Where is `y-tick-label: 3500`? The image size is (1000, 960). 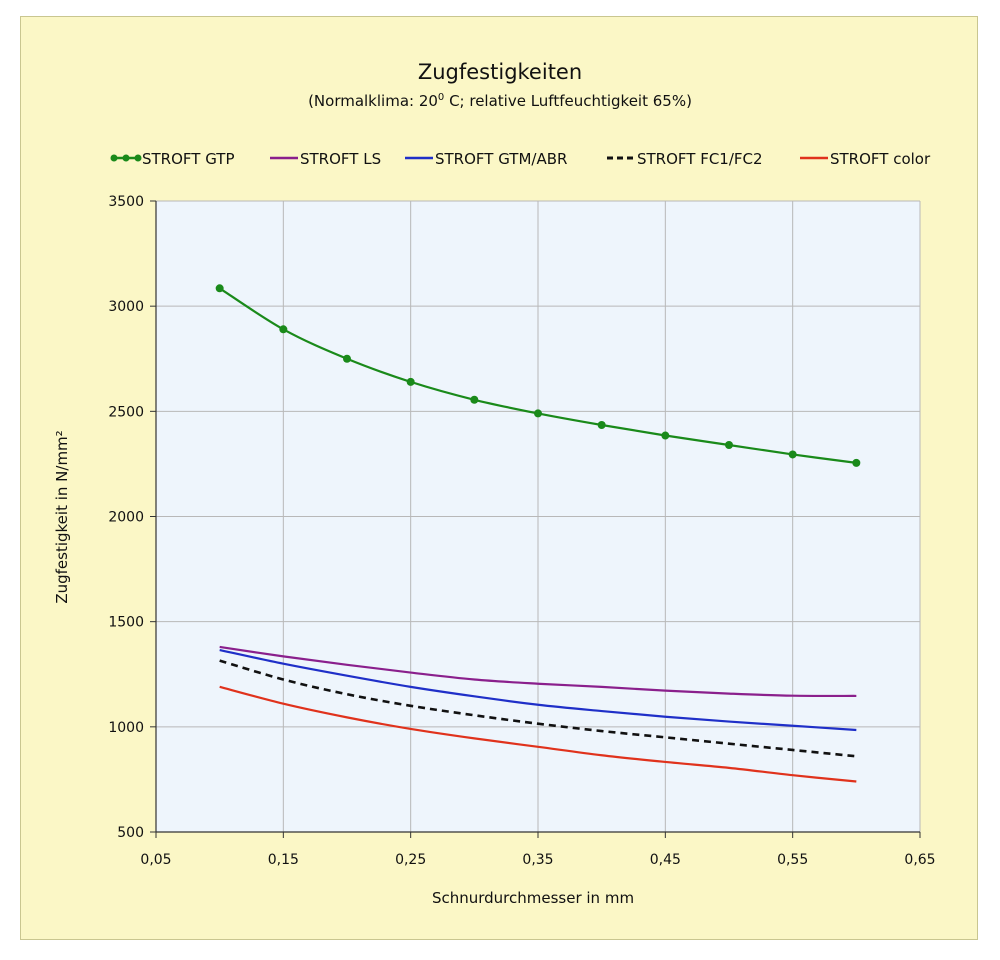 y-tick-label: 3500 is located at coordinates (126, 202).